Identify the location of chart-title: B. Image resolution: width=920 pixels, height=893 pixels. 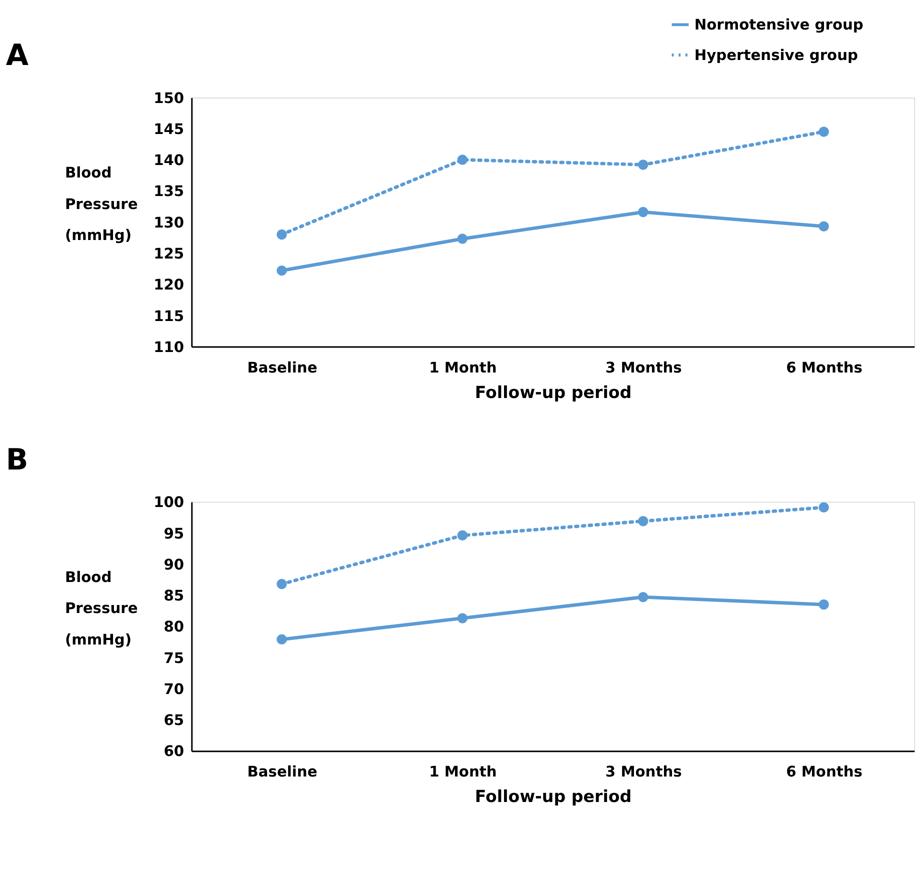
(17, 459).